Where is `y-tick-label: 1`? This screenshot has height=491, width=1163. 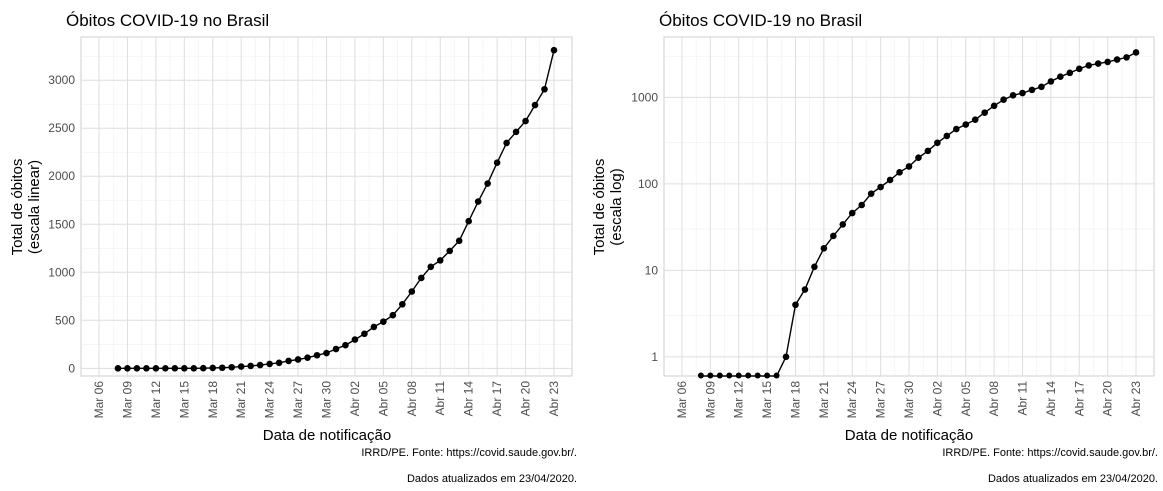 y-tick-label: 1 is located at coordinates (654, 357).